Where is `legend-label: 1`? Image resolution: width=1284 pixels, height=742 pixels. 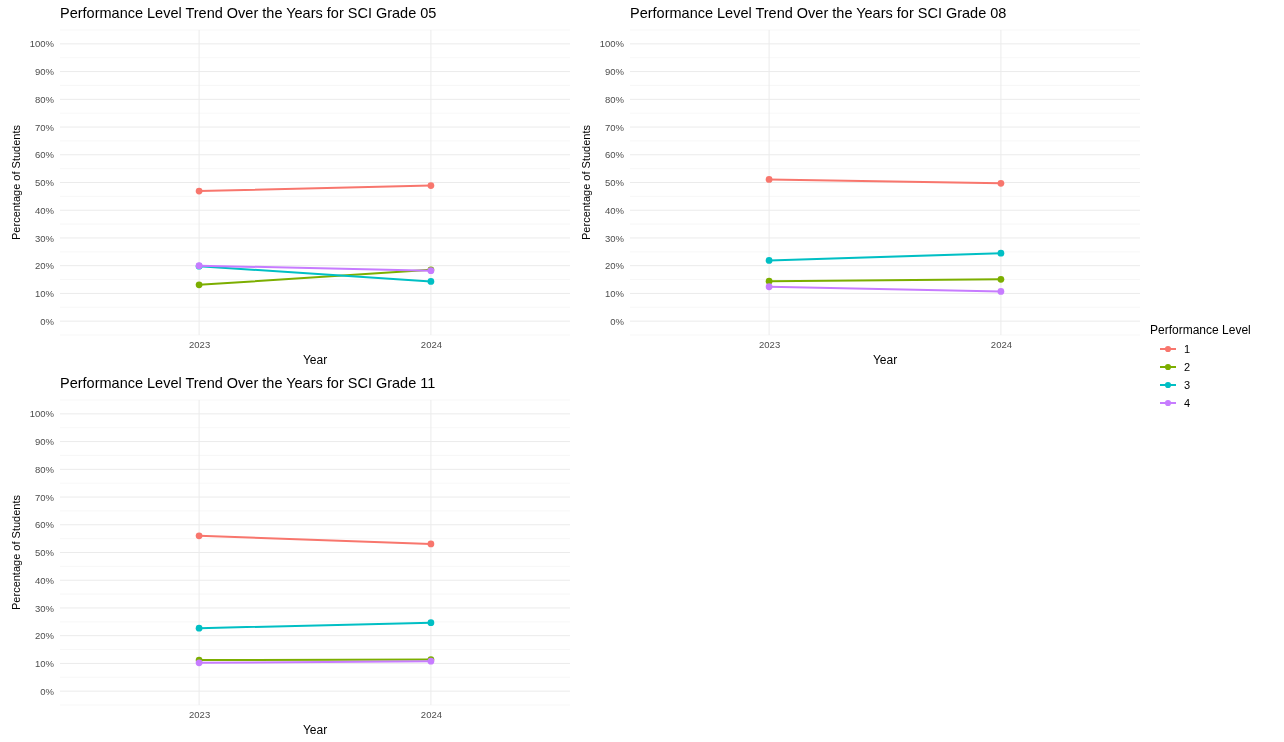
legend-label: 1 is located at coordinates (1187, 349).